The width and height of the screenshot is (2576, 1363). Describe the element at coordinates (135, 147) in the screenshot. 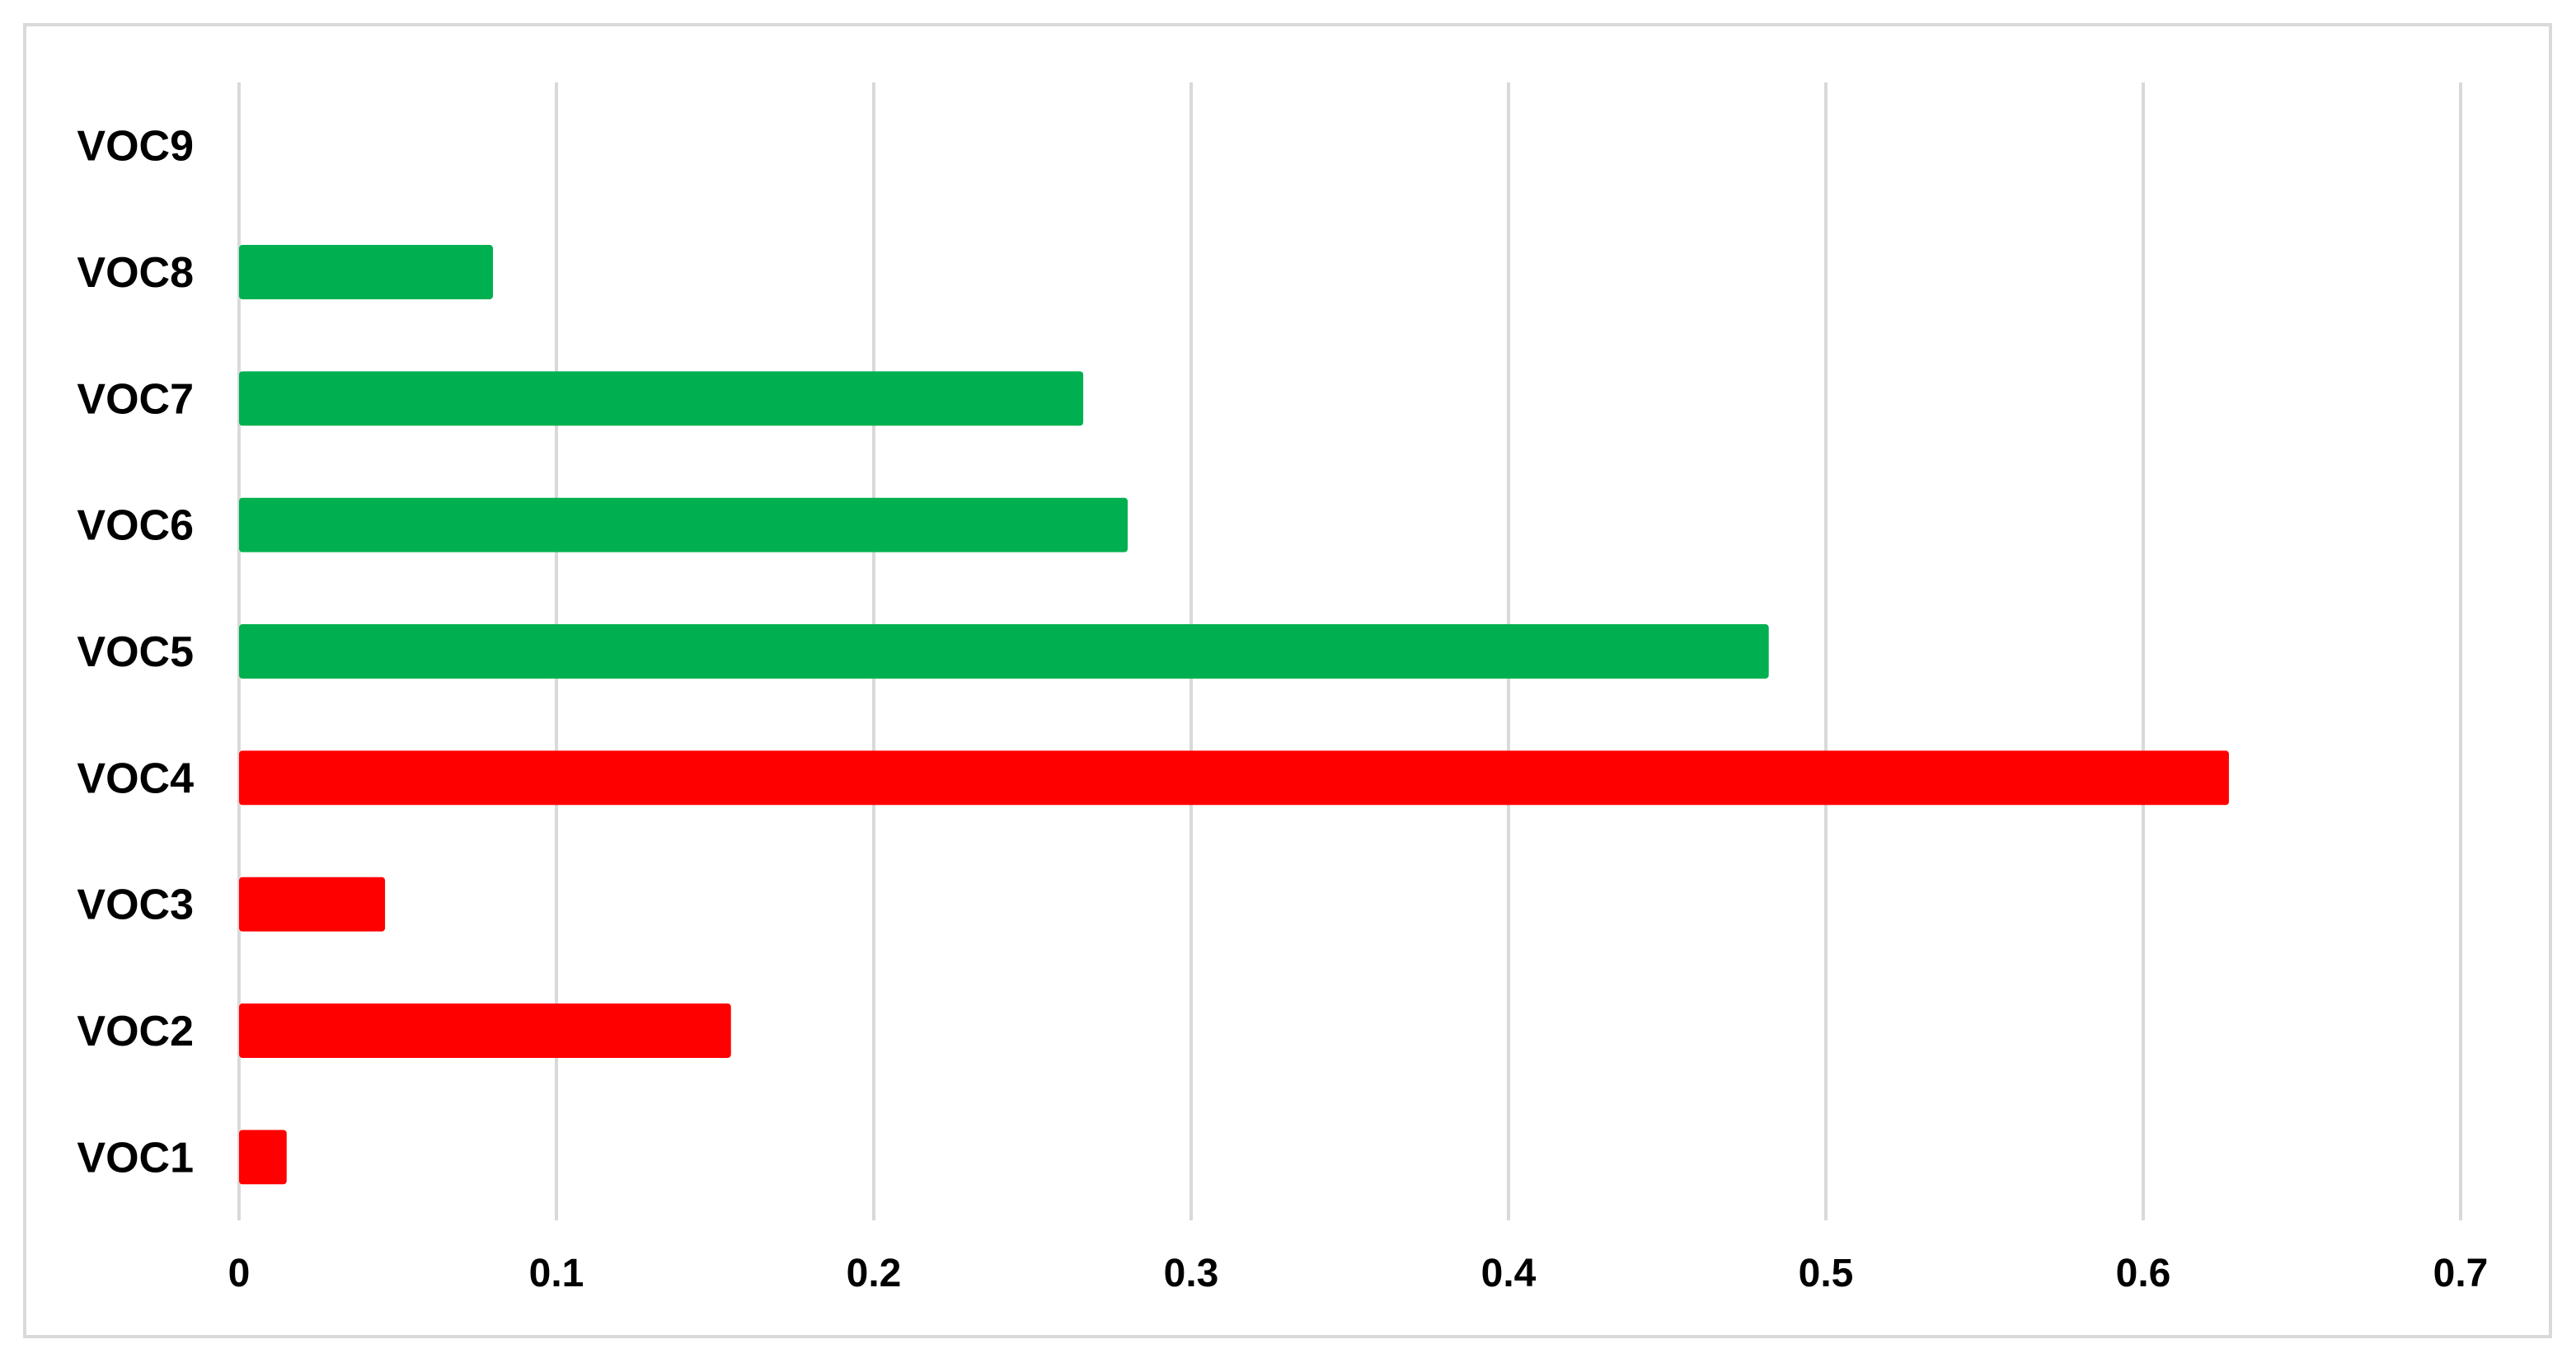

I see `category-label-voc9: VOC9` at that location.